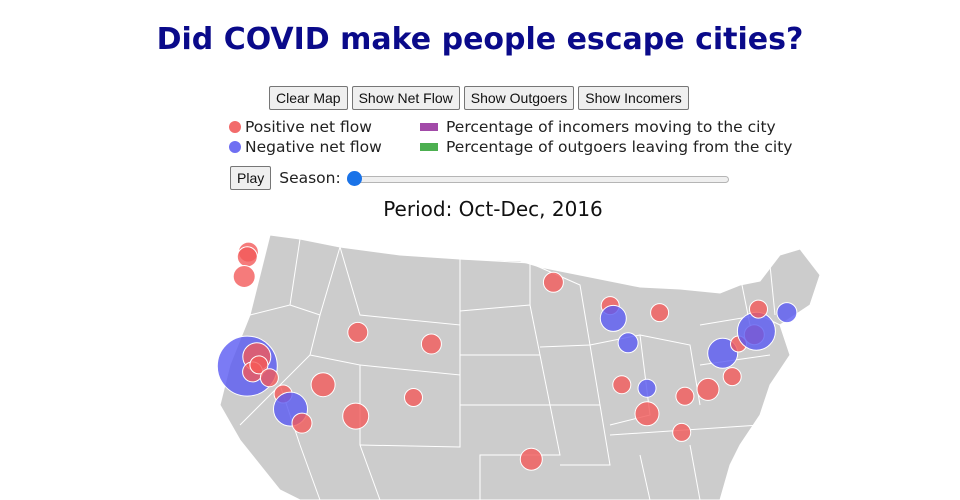 This screenshot has width=960, height=500. I want to click on clear-map-button: Clear Map, so click(308, 98).